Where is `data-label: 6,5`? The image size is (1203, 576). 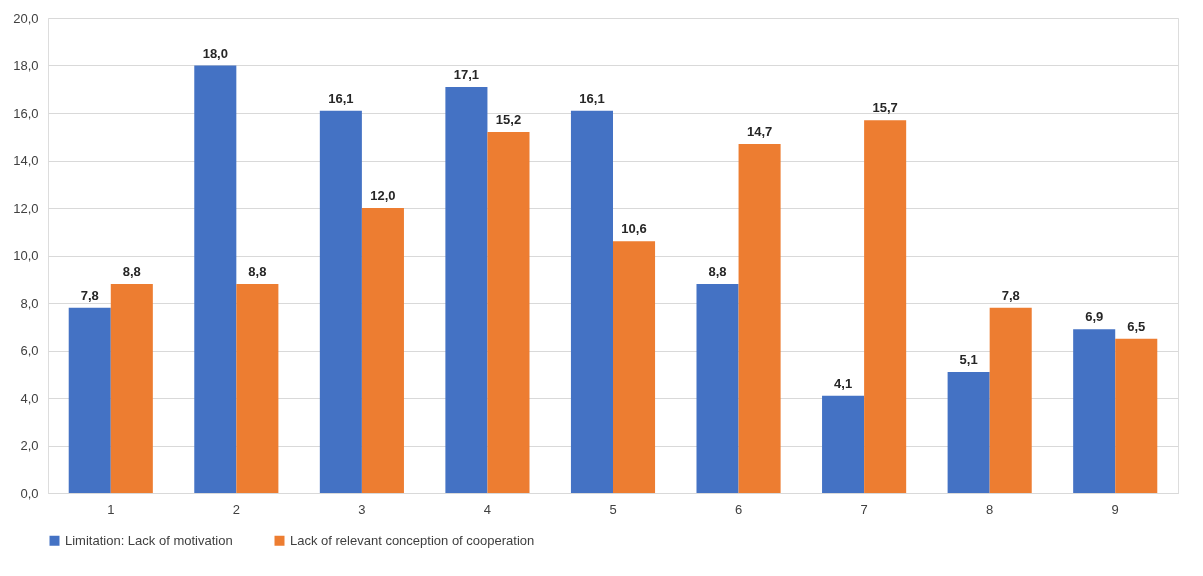
data-label: 6,5 is located at coordinates (1136, 326).